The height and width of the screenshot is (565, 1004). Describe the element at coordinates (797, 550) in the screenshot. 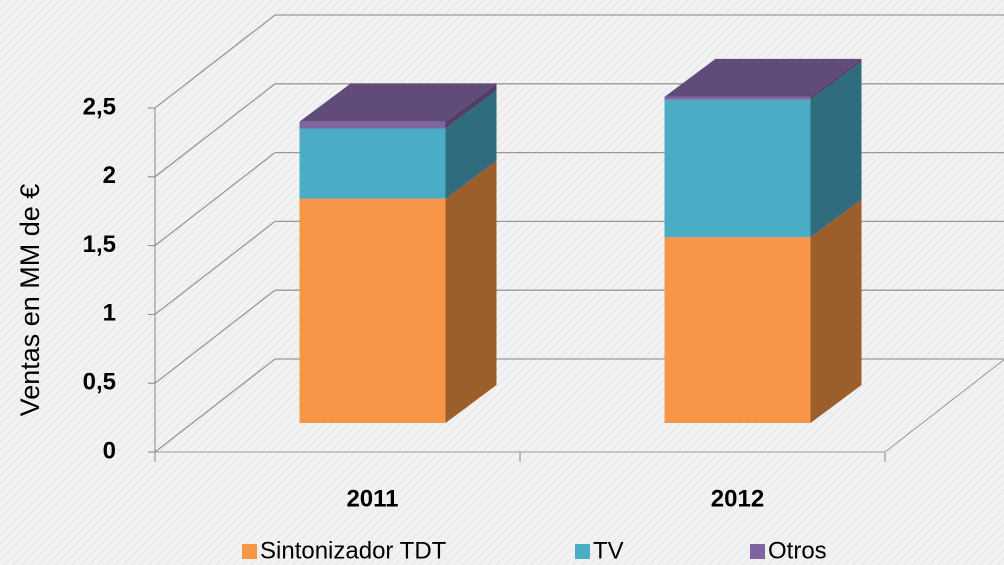

I see `legend-label: Otros` at that location.